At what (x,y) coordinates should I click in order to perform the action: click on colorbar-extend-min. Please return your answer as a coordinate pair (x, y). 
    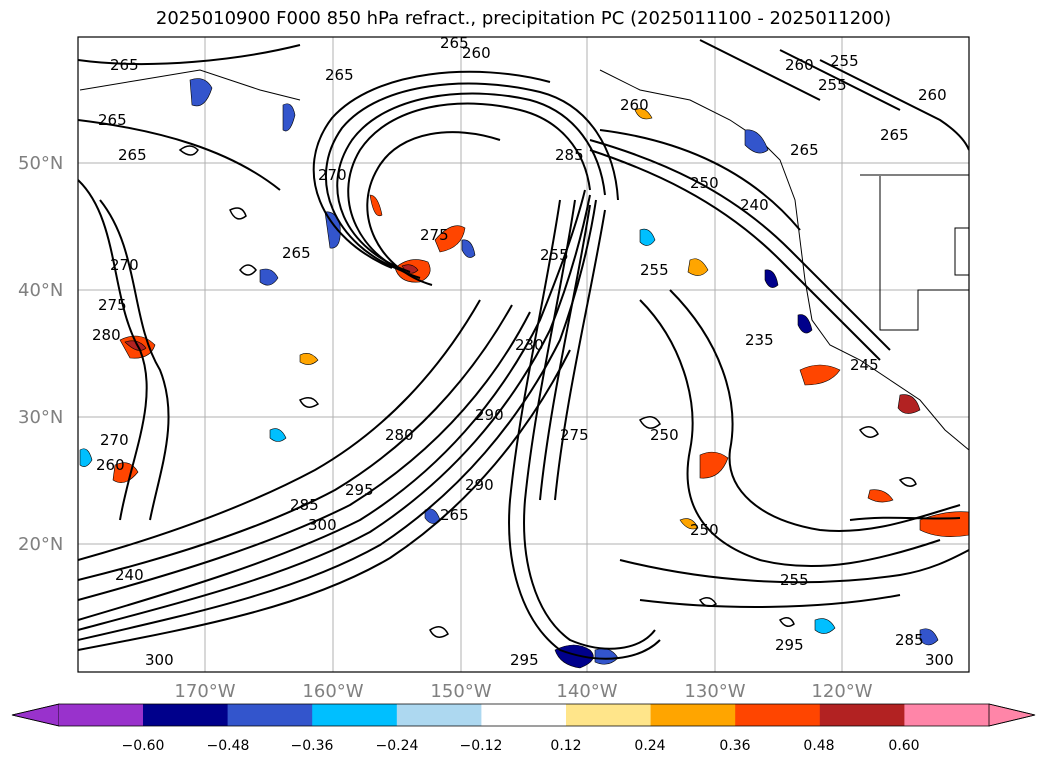
    Looking at the image, I should click on (35, 715).